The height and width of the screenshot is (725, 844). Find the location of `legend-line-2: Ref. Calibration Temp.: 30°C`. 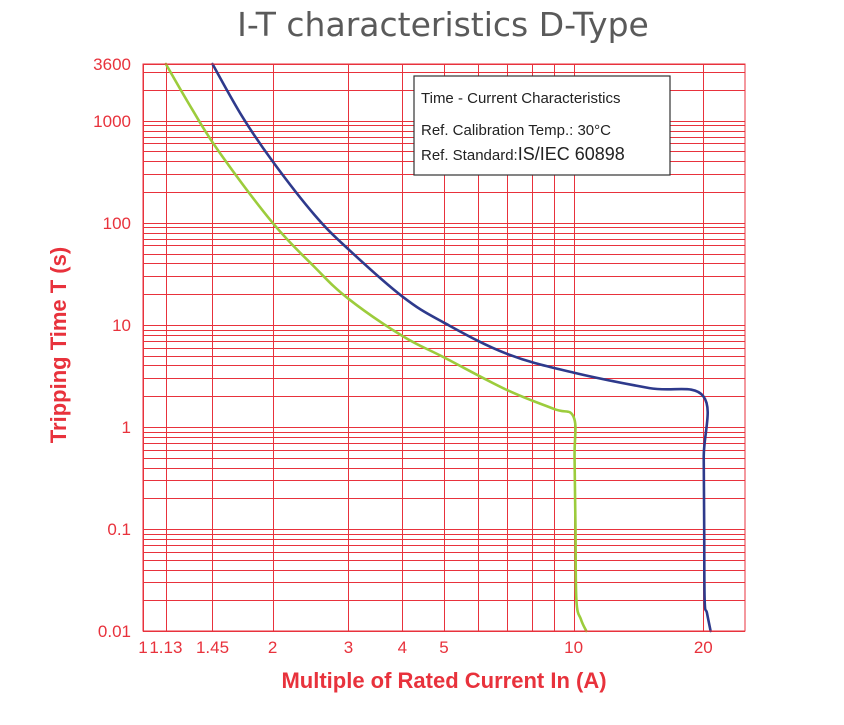

legend-line-2: Ref. Calibration Temp.: 30°C is located at coordinates (516, 130).